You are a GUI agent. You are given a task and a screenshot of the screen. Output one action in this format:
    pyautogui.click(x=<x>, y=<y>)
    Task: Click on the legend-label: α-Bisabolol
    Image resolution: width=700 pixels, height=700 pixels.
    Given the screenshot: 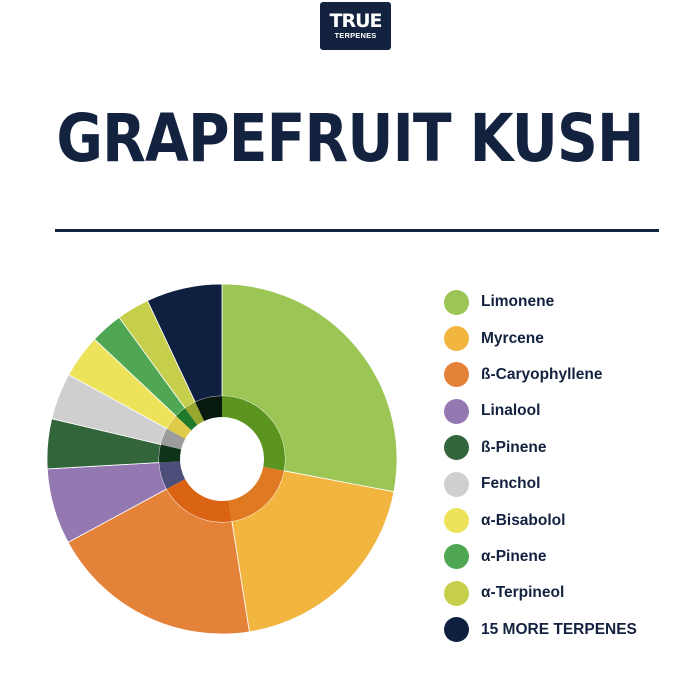 What is the action you would take?
    pyautogui.click(x=523, y=520)
    